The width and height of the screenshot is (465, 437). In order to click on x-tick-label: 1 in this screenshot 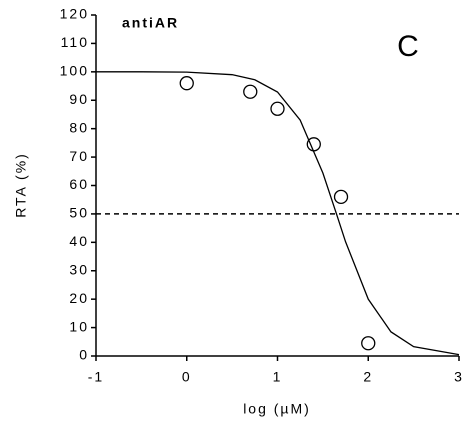, I will do `click(278, 377)`.